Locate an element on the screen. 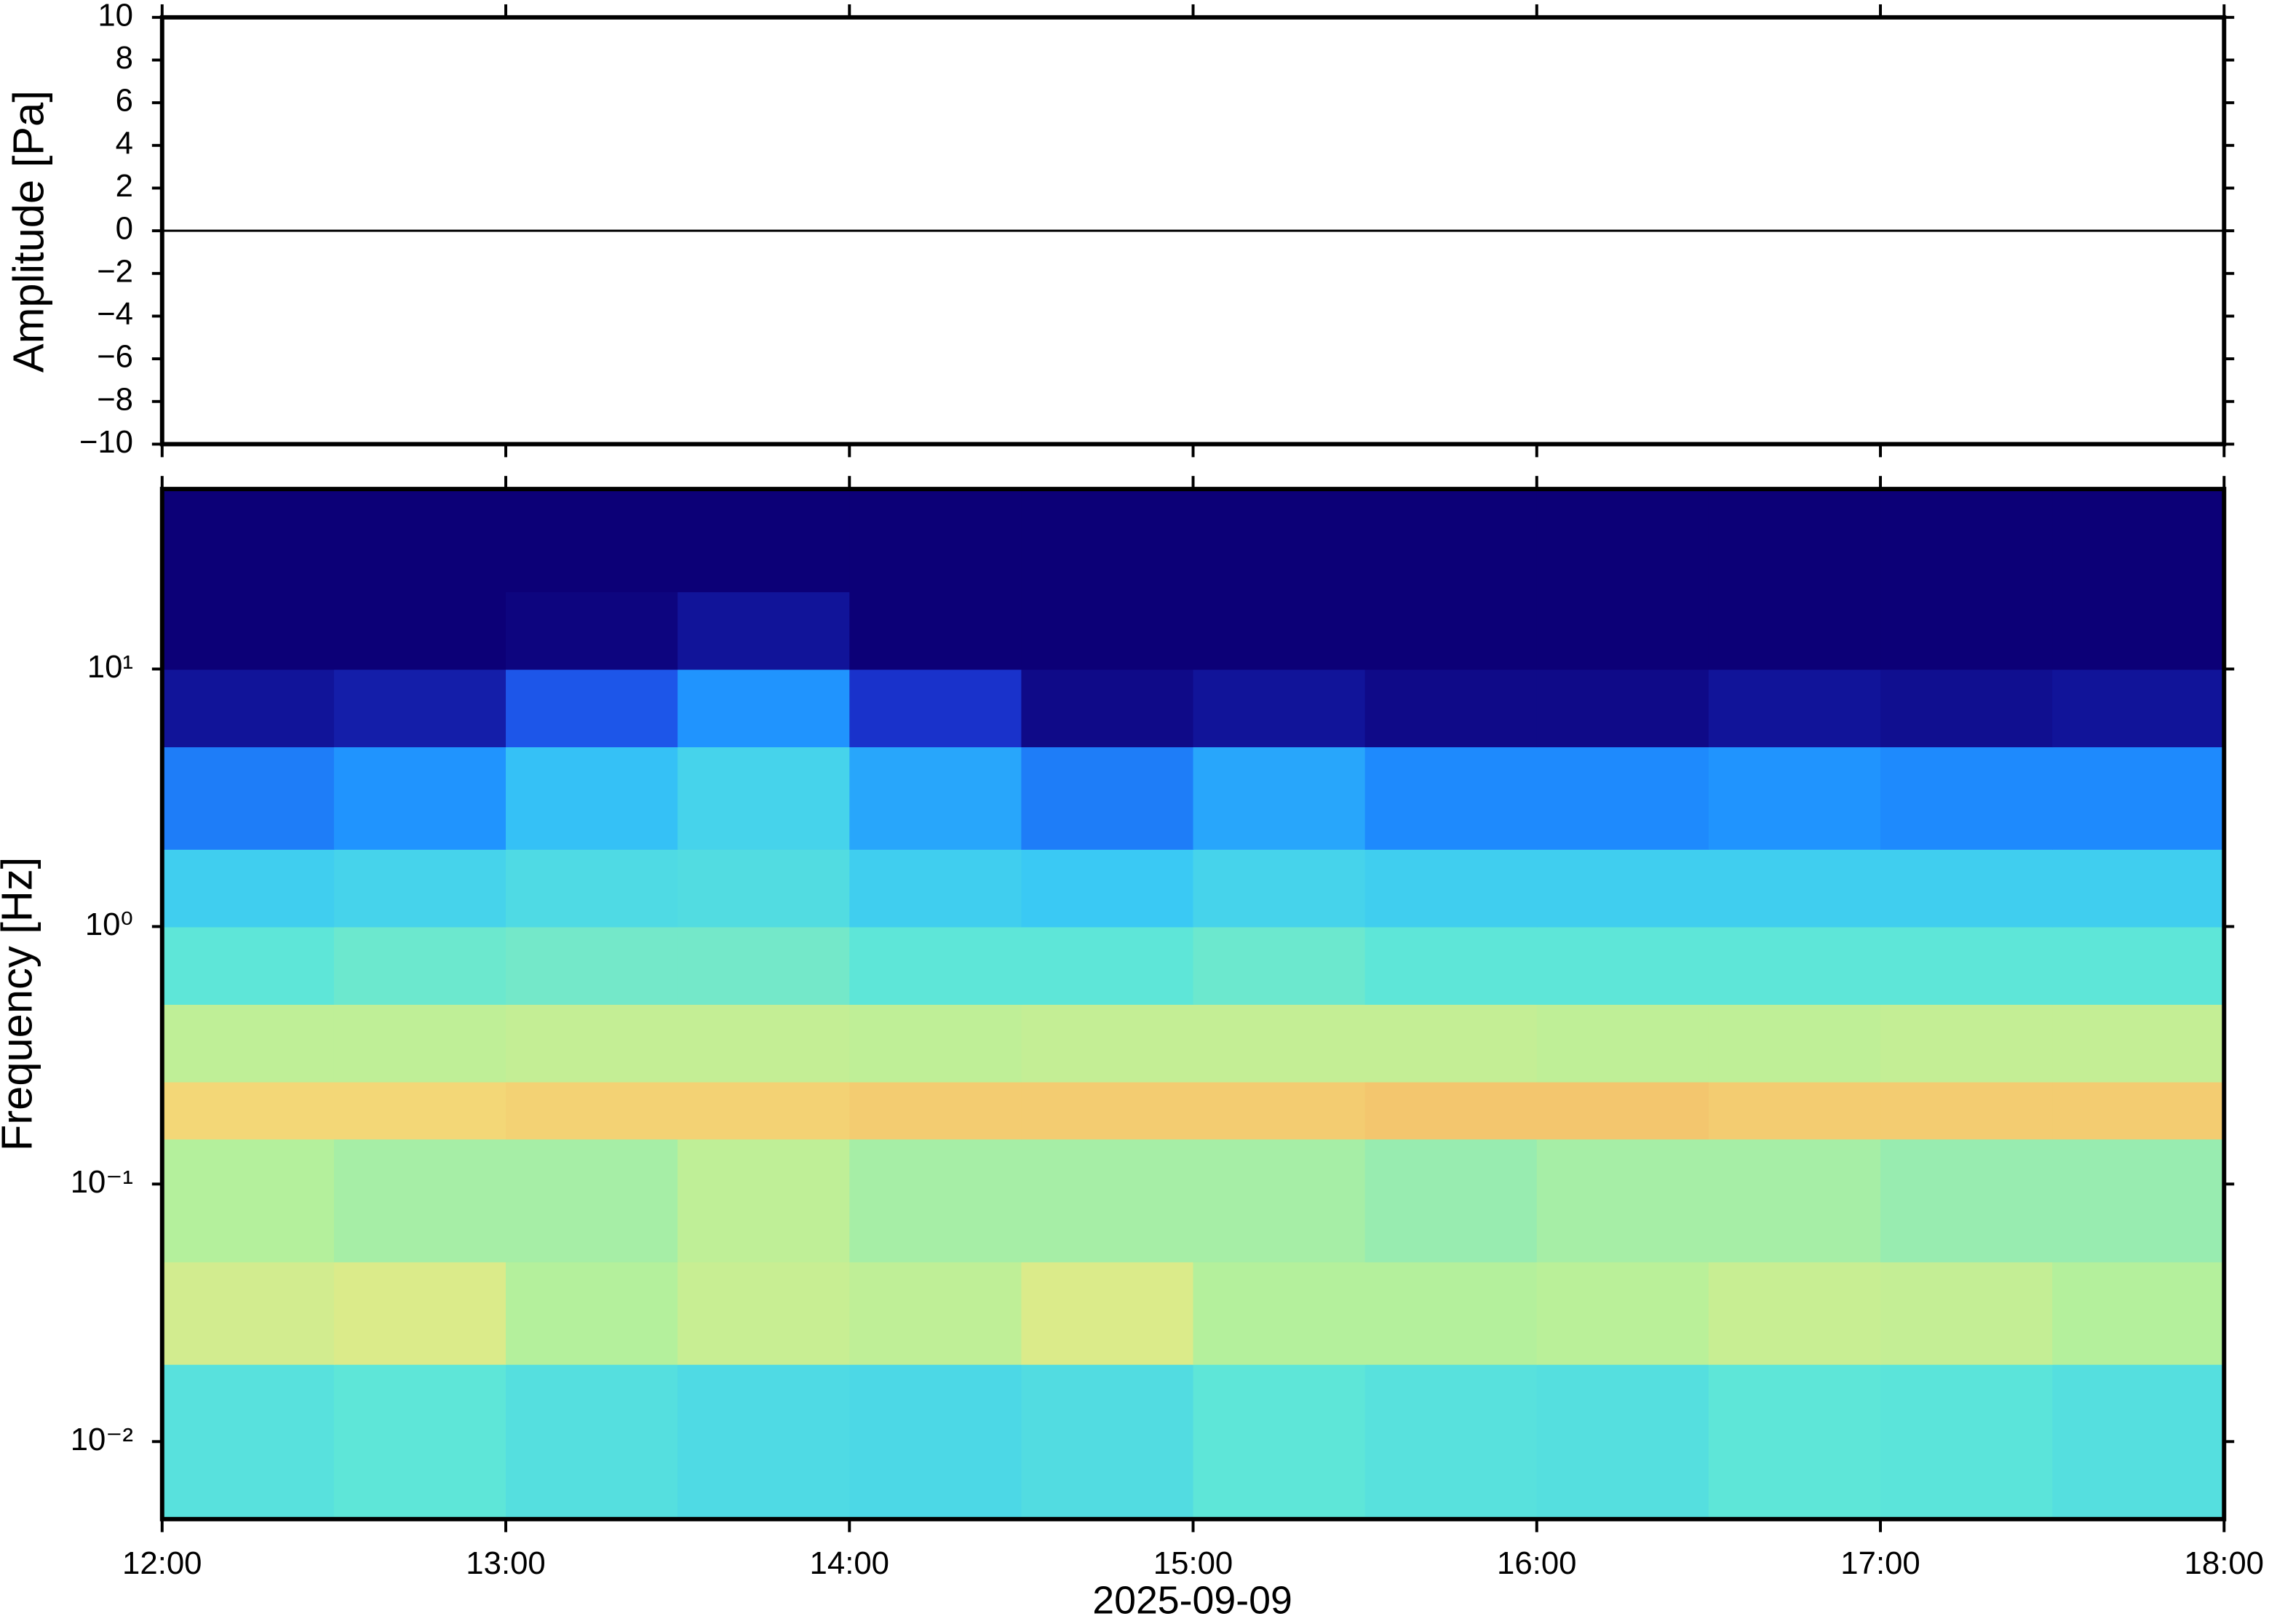 The height and width of the screenshot is (1624, 2269). y-tick-label: −8 is located at coordinates (115, 399).